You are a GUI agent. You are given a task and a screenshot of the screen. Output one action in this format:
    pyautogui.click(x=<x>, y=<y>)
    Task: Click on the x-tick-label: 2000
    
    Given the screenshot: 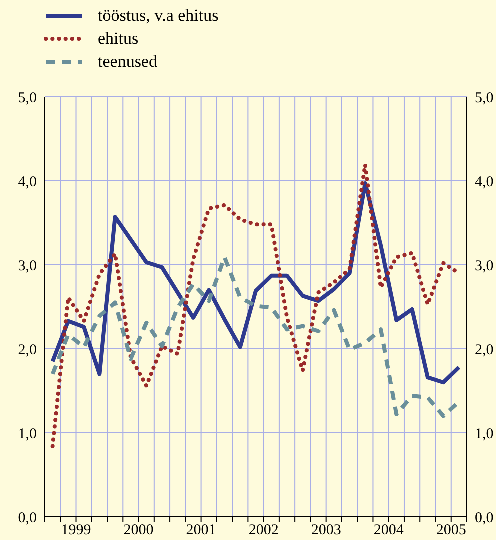 What is the action you would take?
    pyautogui.click(x=139, y=530)
    